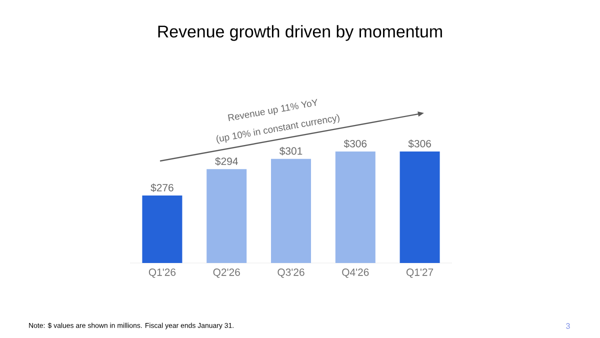 The width and height of the screenshot is (600, 338). I want to click on x-tick-label: Q2'26, so click(226, 273).